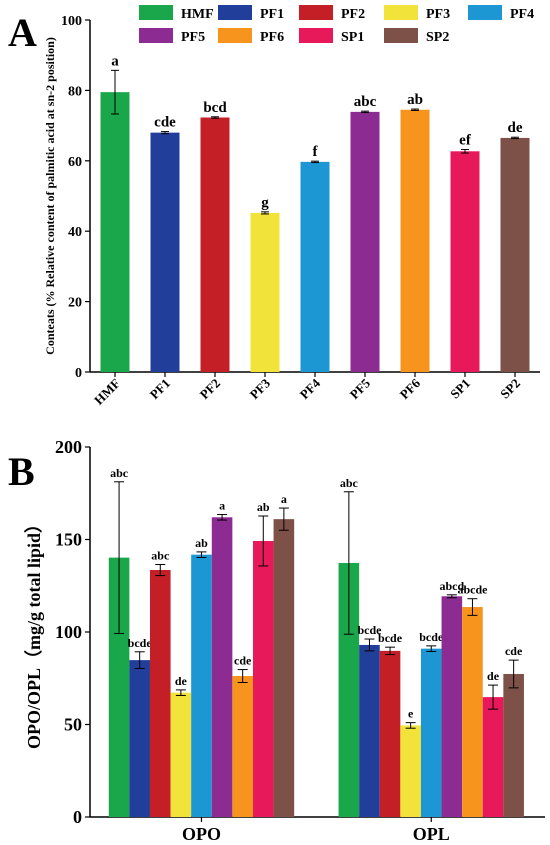 This screenshot has height=845, width=550. What do you see at coordinates (75, 232) in the screenshot?
I see `y-tick-label-a: 40` at bounding box center [75, 232].